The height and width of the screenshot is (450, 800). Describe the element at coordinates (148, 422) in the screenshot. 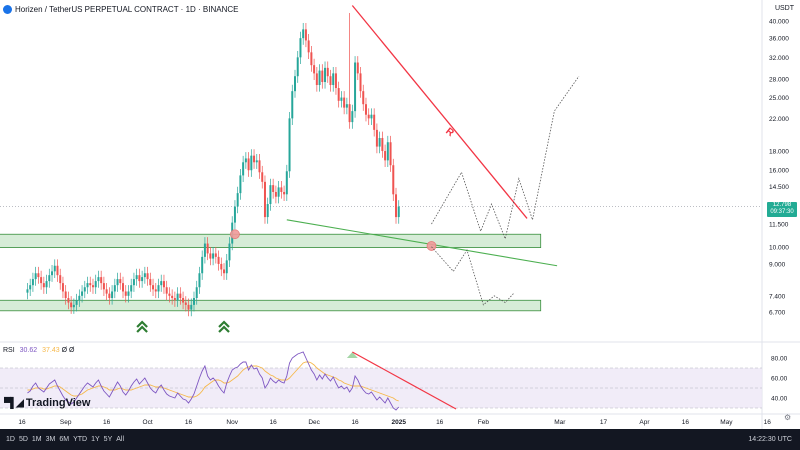

I see `time-tick-label: Oct` at that location.